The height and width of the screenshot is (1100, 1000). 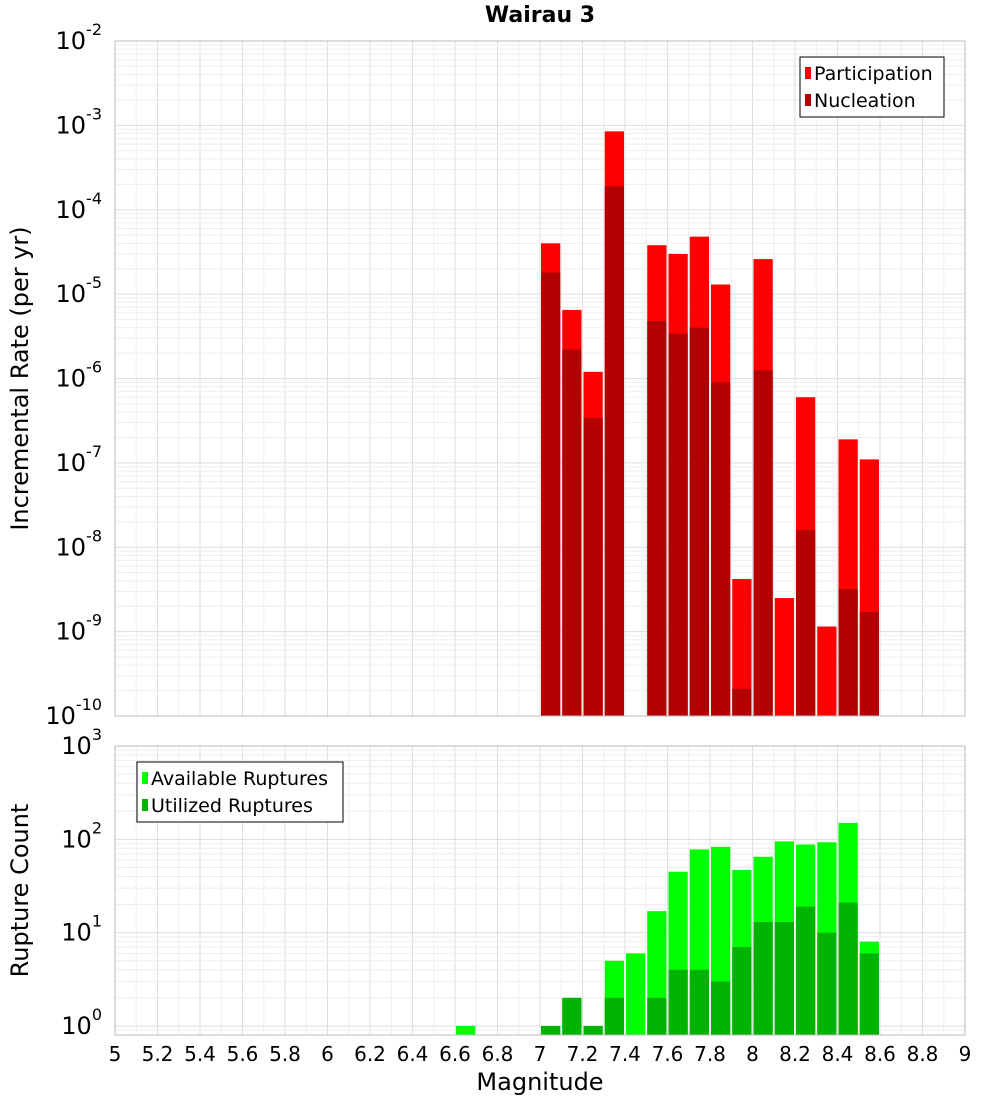 What do you see at coordinates (81, 929) in the screenshot?
I see `y-tick-label: 10¹` at bounding box center [81, 929].